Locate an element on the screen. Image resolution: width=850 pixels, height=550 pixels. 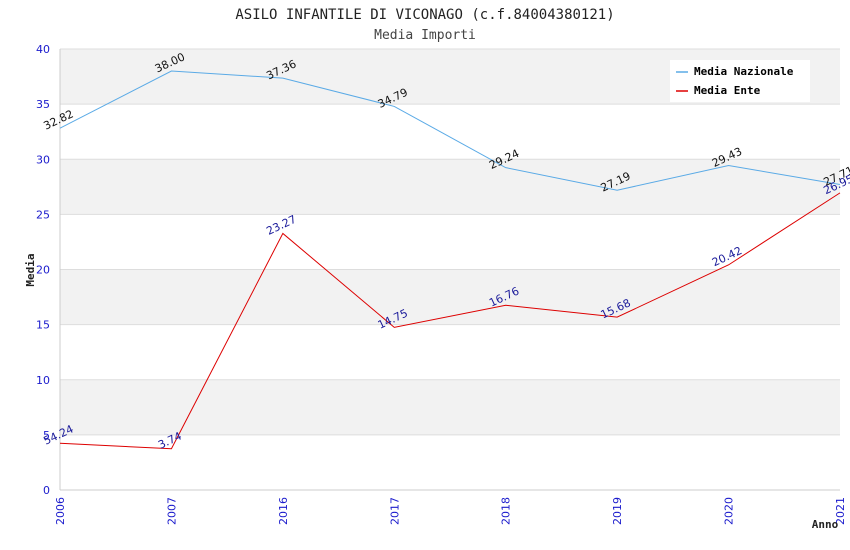
legend-label-nazionale: Media Nazionale is located at coordinates (744, 71).